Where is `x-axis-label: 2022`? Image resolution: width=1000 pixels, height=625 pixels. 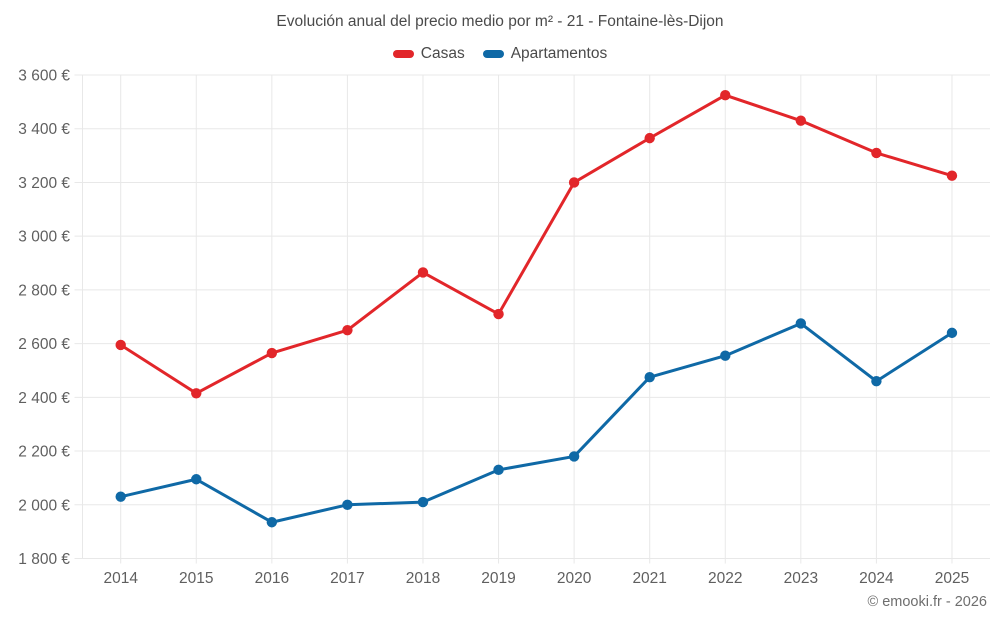
x-axis-label: 2022 is located at coordinates (725, 578).